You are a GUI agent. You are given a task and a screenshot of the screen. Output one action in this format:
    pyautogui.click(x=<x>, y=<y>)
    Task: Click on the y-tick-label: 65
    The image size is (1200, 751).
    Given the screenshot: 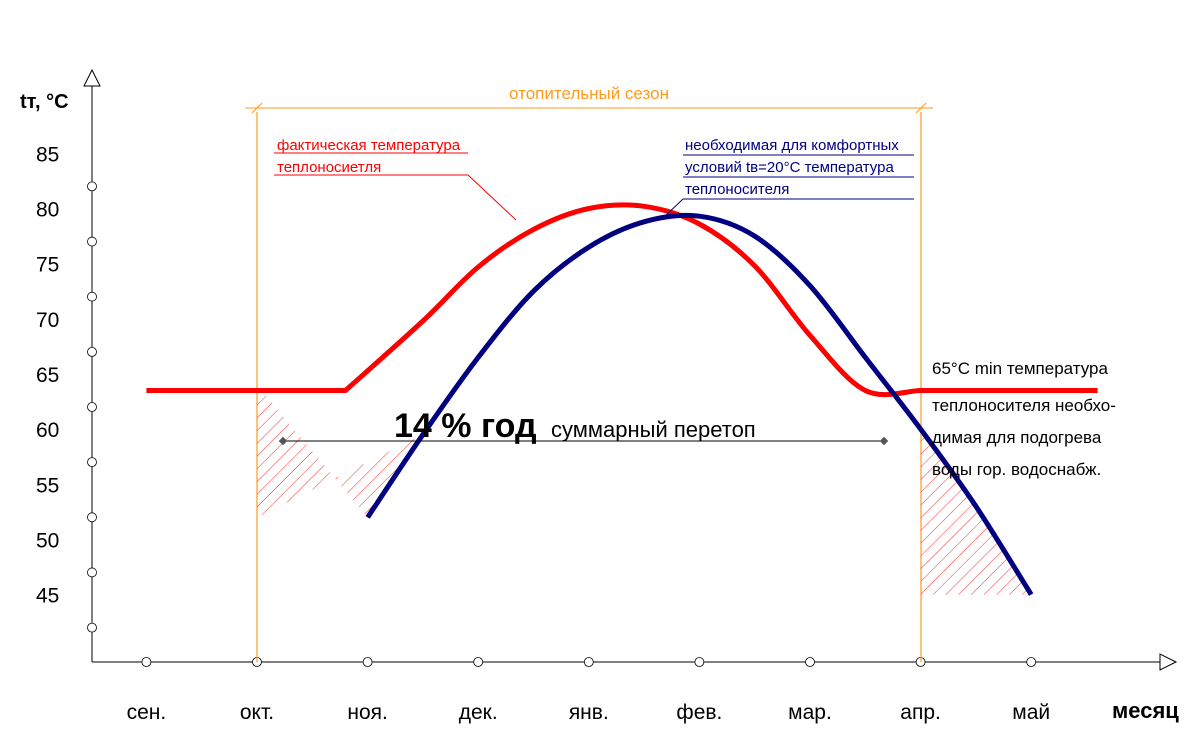 What is the action you would take?
    pyautogui.click(x=47, y=375)
    